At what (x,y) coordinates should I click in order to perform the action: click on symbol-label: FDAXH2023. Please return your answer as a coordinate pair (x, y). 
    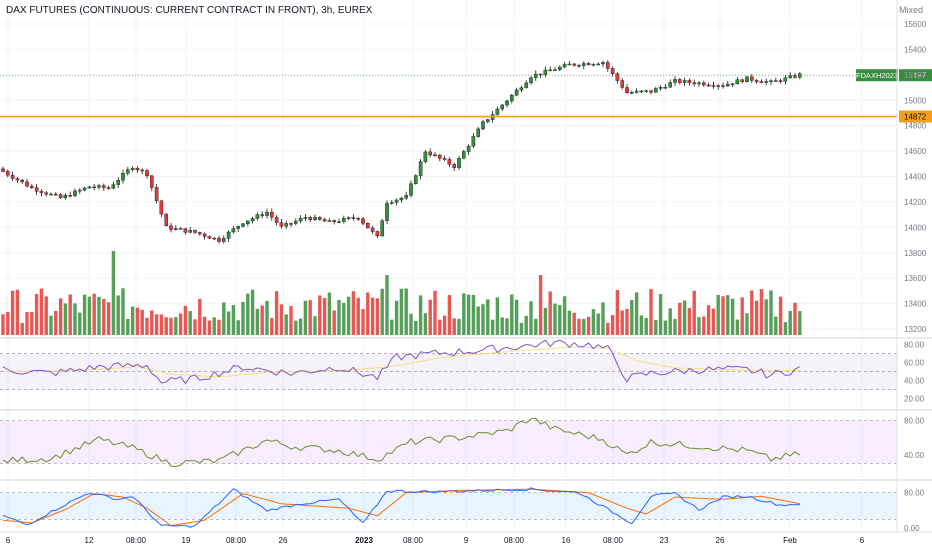
    Looking at the image, I should click on (877, 75).